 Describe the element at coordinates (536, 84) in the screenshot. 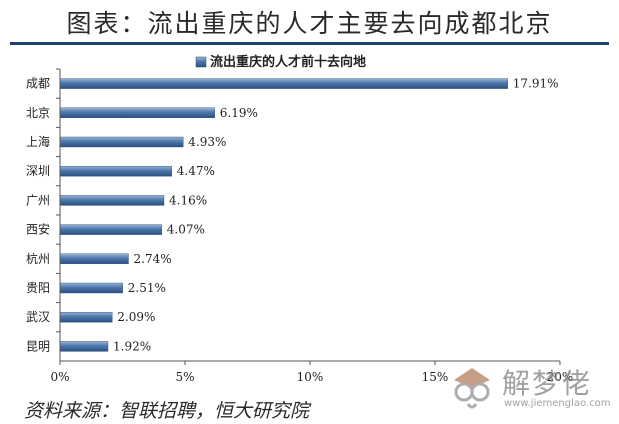

I see `data-label-1: 17.91%` at that location.